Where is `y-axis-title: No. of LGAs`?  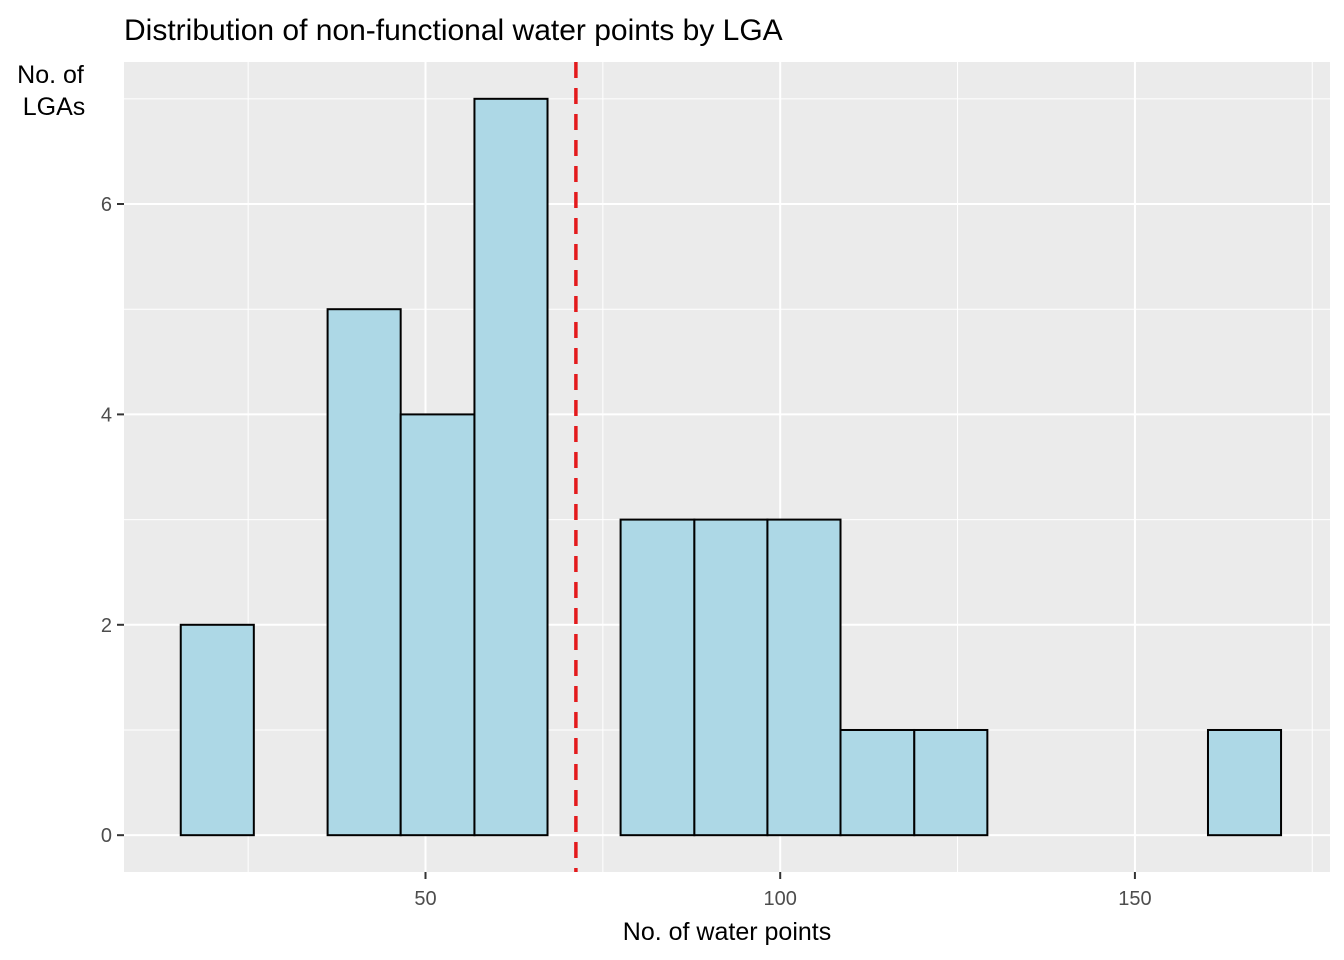
y-axis-title: No. of LGAs is located at coordinates (54, 91).